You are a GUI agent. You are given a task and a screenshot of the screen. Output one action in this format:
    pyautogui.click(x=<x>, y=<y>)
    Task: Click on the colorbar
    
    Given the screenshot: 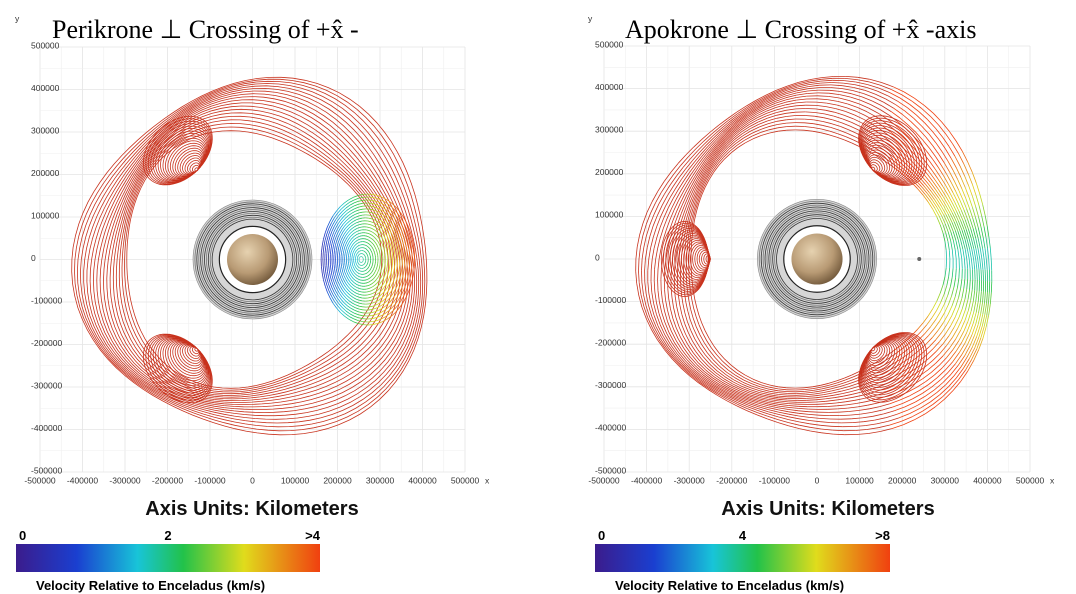 What is the action you would take?
    pyautogui.click(x=742, y=558)
    